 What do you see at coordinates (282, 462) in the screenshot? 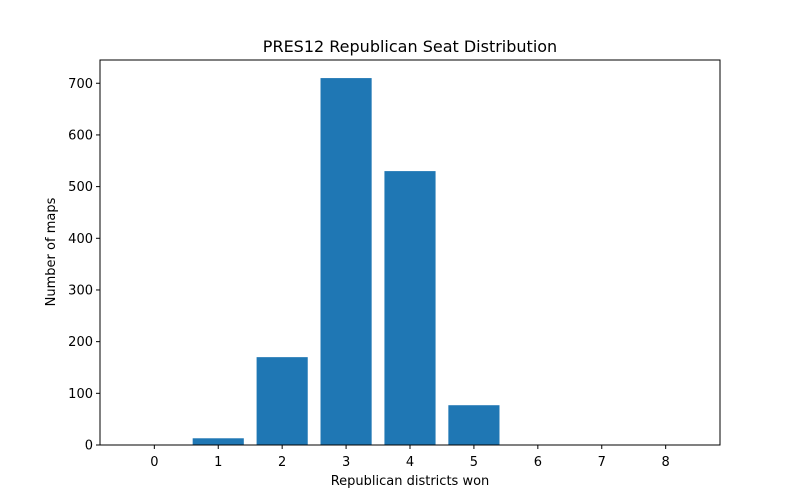
I see `x-tick-label-2: 2` at bounding box center [282, 462].